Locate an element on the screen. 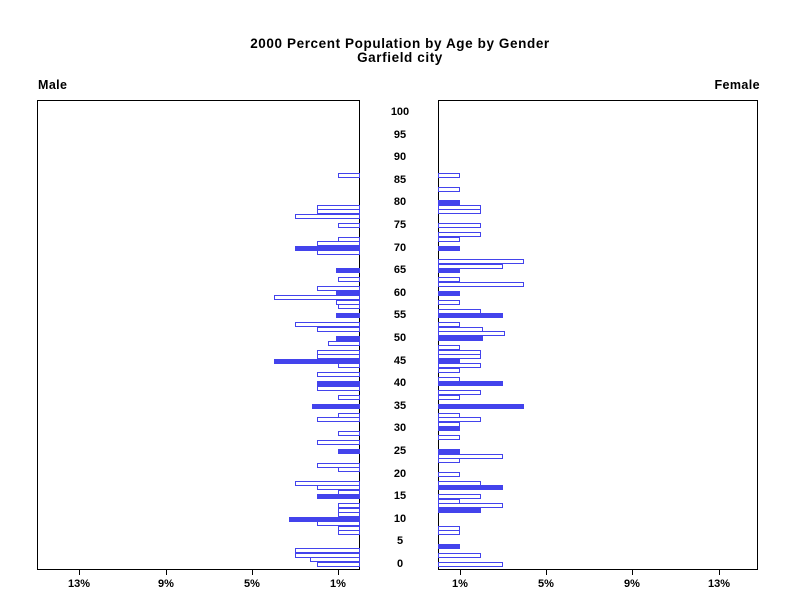 This screenshot has height=600, width=800. female-panel-label: Female is located at coordinates (737, 85).